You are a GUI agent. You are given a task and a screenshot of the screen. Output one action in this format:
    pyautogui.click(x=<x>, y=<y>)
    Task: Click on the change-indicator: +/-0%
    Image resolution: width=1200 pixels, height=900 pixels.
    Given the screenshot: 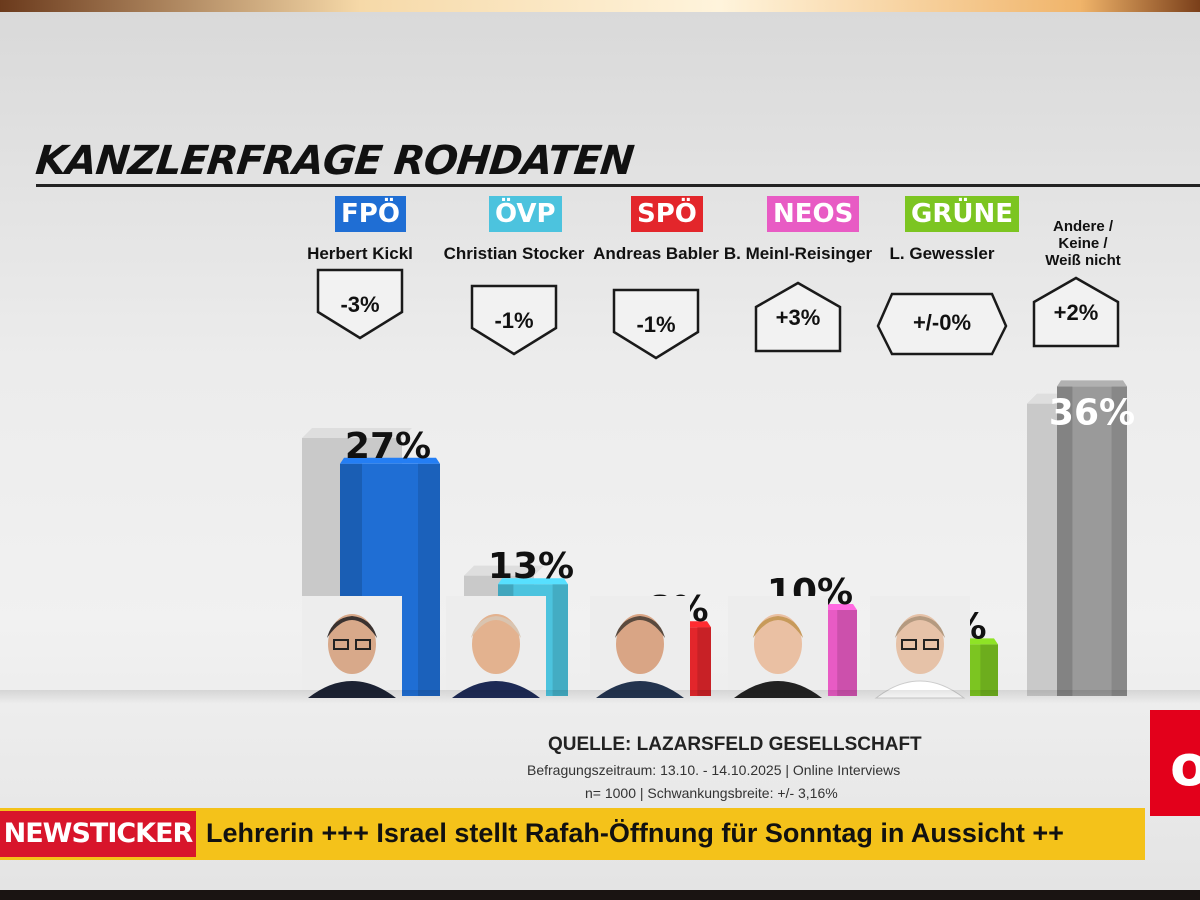 What is the action you would take?
    pyautogui.click(x=942, y=324)
    